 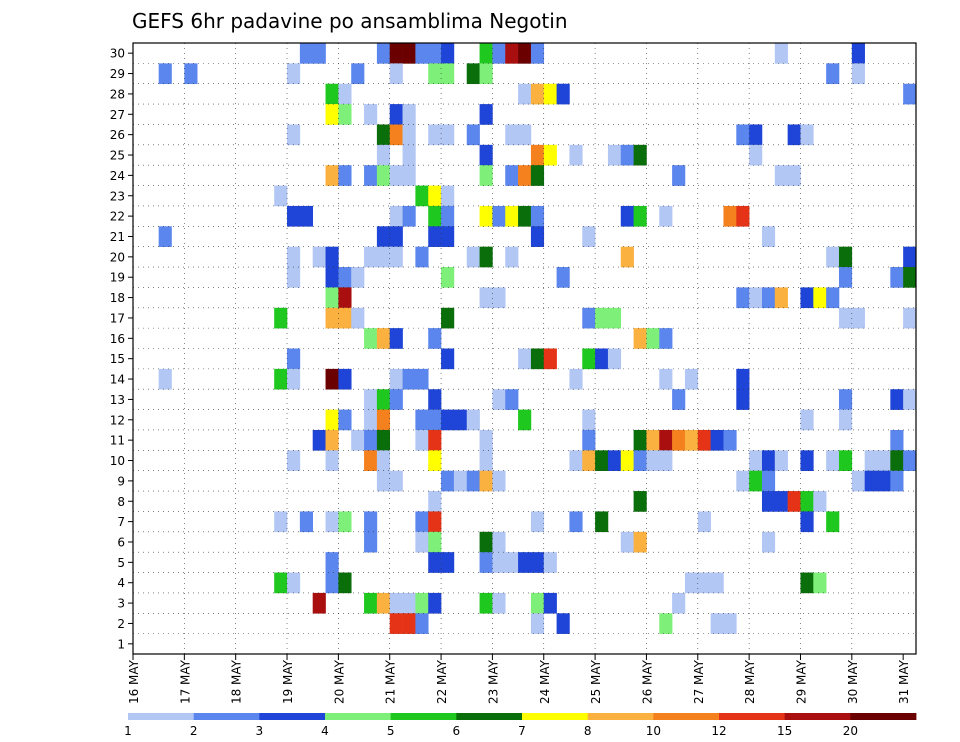 What do you see at coordinates (117, 380) in the screenshot?
I see `y-tick-label: 14` at bounding box center [117, 380].